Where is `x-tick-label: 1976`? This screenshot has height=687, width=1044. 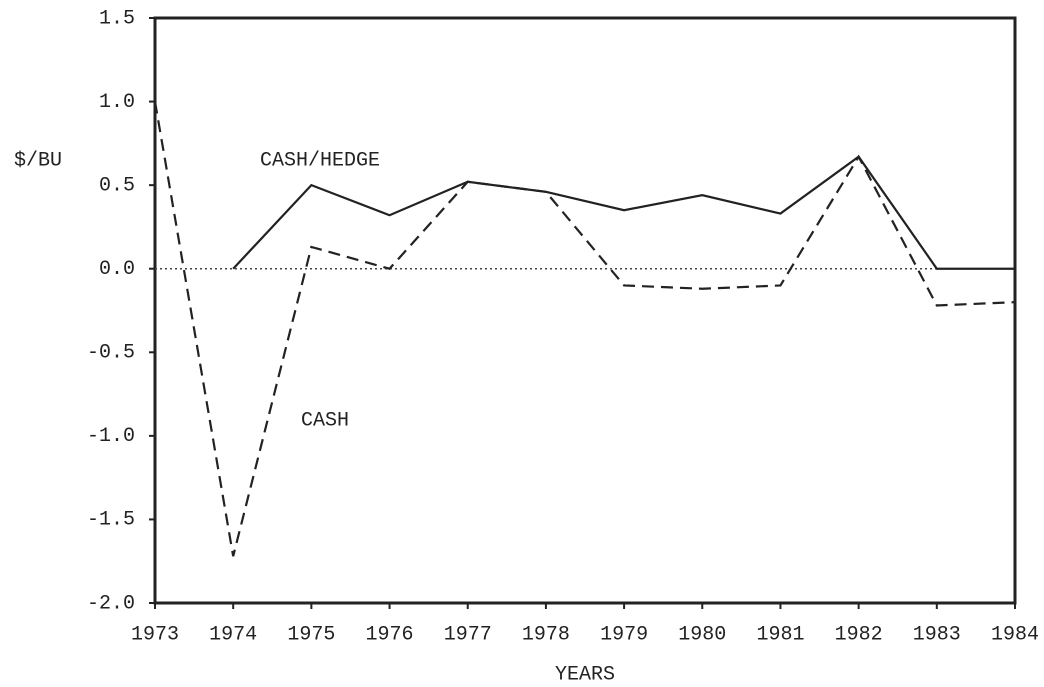
x-tick-label: 1976 is located at coordinates (390, 634).